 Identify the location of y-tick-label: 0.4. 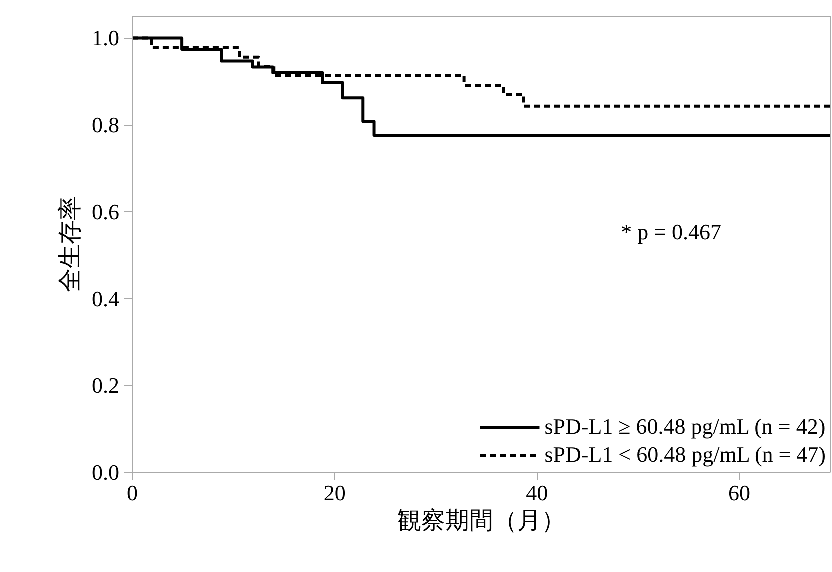
(106, 299).